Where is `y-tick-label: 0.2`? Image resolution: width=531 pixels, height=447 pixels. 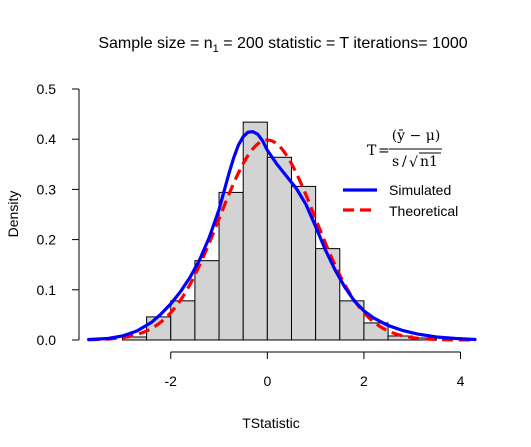 y-tick-label: 0.2 is located at coordinates (47, 240).